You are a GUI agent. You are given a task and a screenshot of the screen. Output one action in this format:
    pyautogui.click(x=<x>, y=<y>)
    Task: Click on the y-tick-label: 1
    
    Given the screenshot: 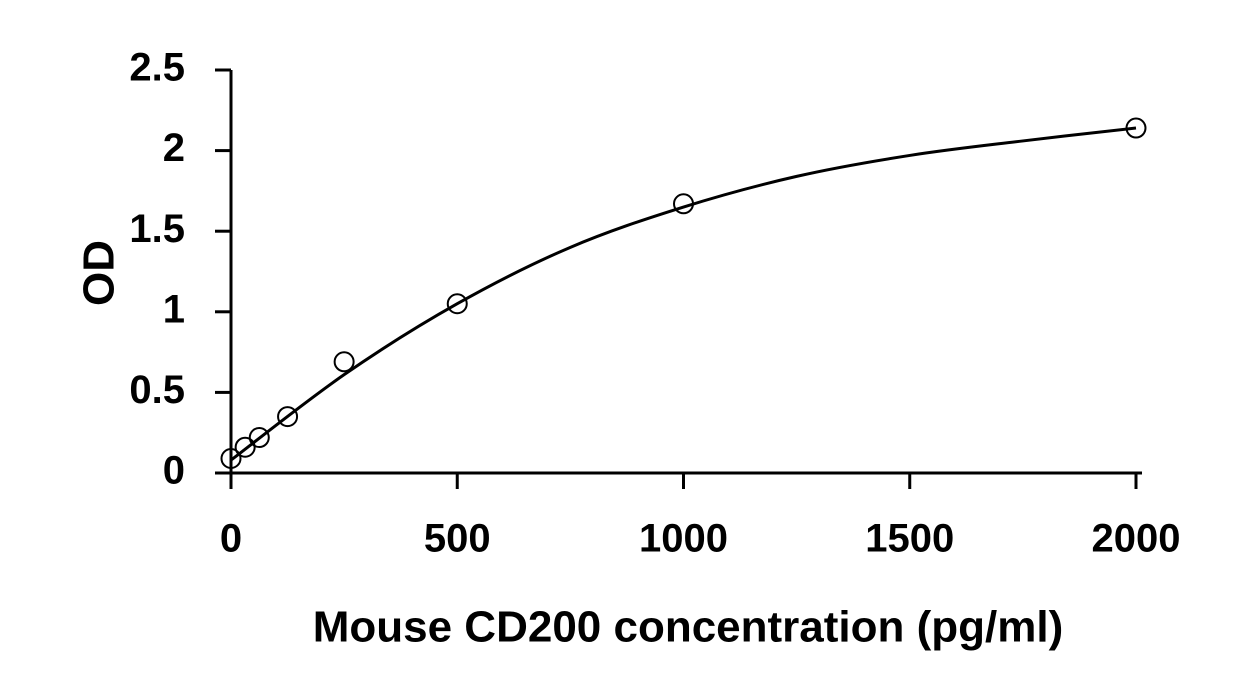 What is the action you would take?
    pyautogui.click(x=174, y=309)
    